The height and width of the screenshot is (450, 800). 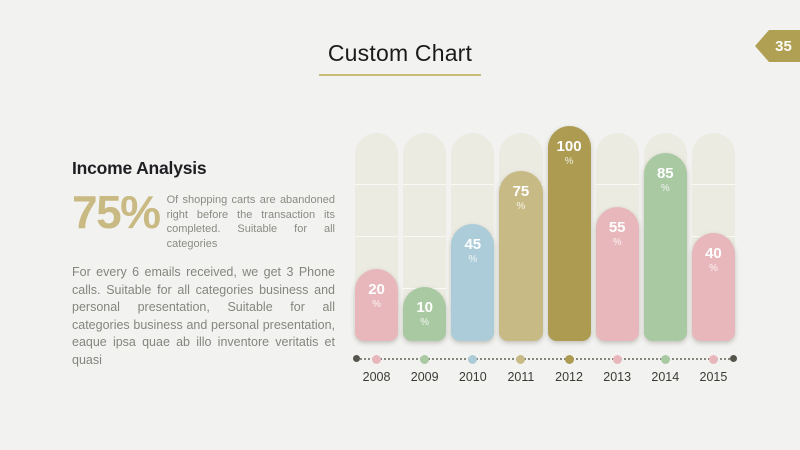 I want to click on year-label-2010: 2010, so click(x=472, y=377).